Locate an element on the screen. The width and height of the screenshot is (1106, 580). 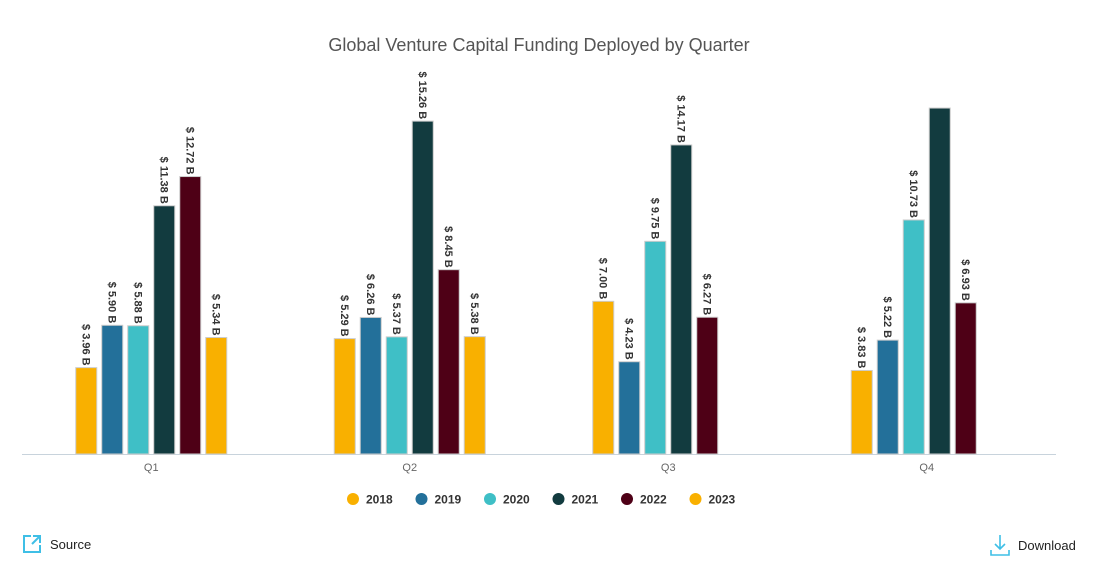
bar-2019-Q1 is located at coordinates (112, 389).